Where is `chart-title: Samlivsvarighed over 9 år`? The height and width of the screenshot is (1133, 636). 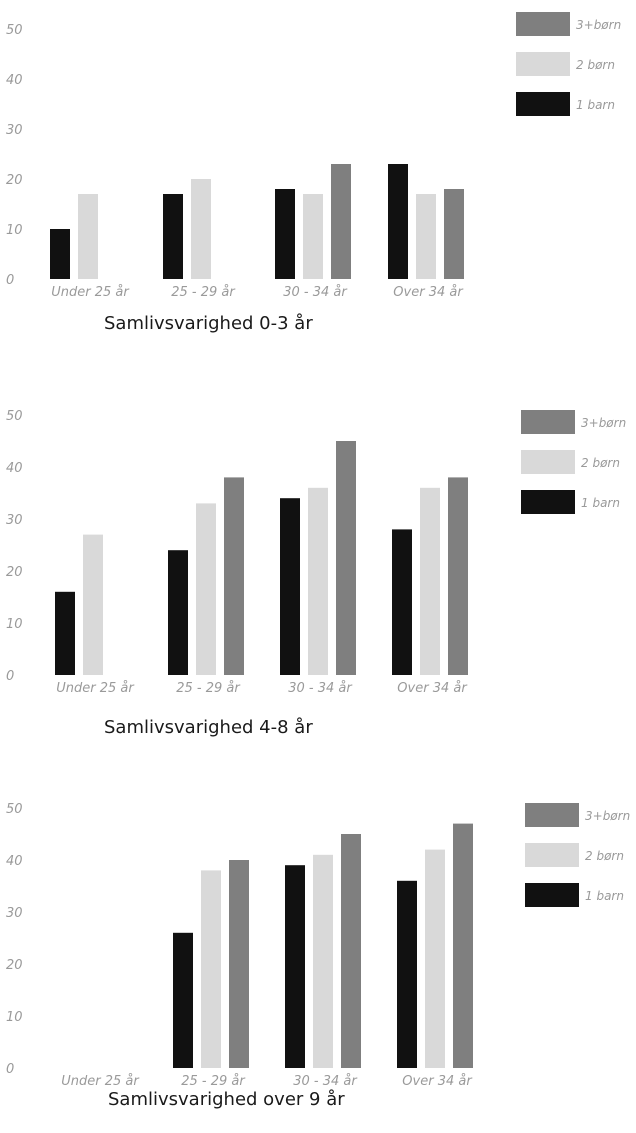
chart-title: Samlivsvarighed over 9 år is located at coordinates (226, 1099).